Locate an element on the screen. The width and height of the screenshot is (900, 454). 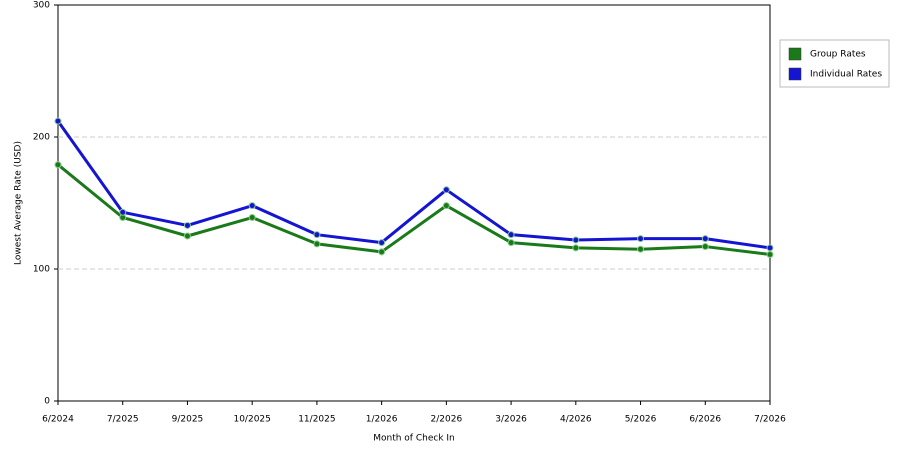
x-tick-label: 6/2026 is located at coordinates (705, 420).